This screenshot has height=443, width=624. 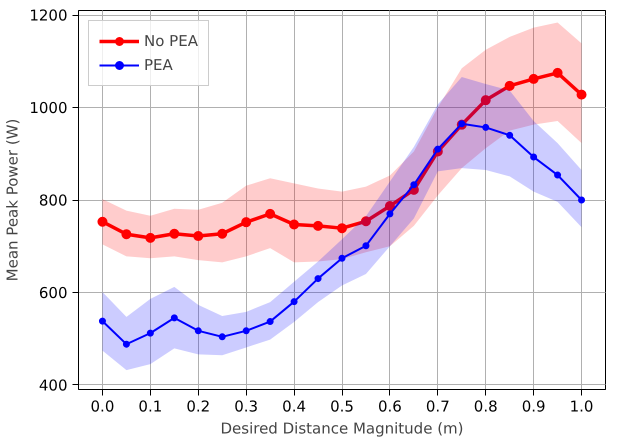 I want to click on x-tick-label: 0.8, so click(x=486, y=407).